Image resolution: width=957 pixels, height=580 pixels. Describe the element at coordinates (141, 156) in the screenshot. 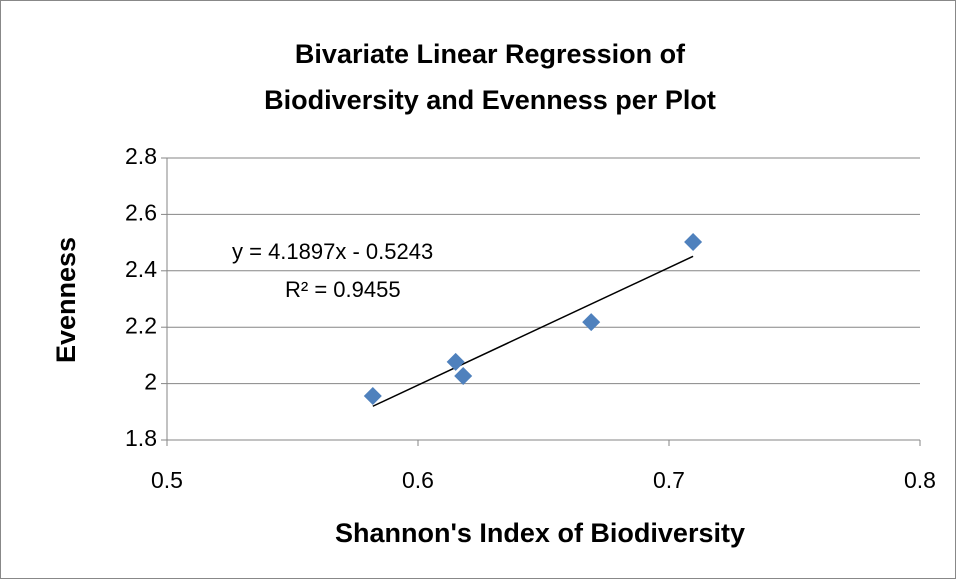

I see `y-tick-label: 2.8` at that location.